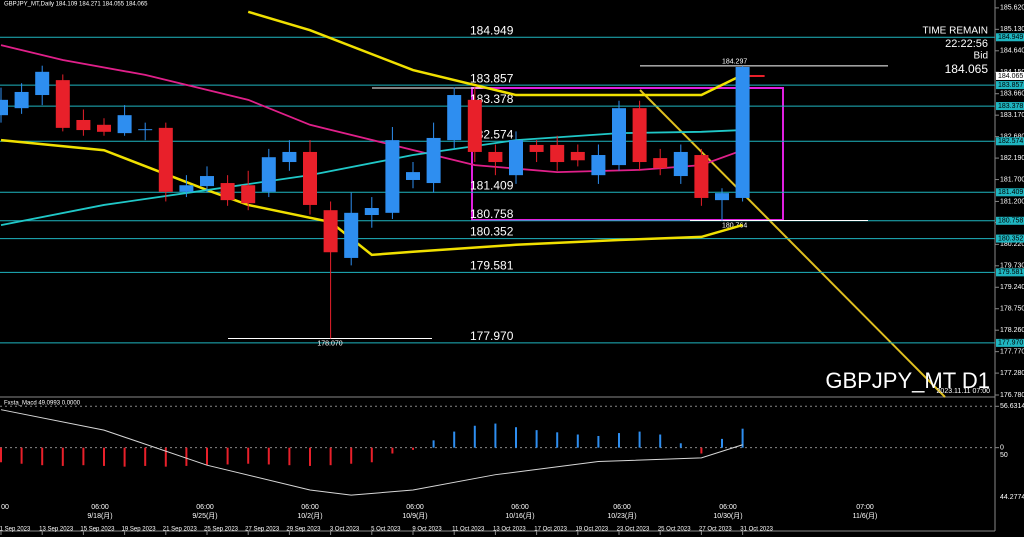 The height and width of the screenshot is (537, 1024). I want to click on peak-label: 180.764, so click(734, 225).